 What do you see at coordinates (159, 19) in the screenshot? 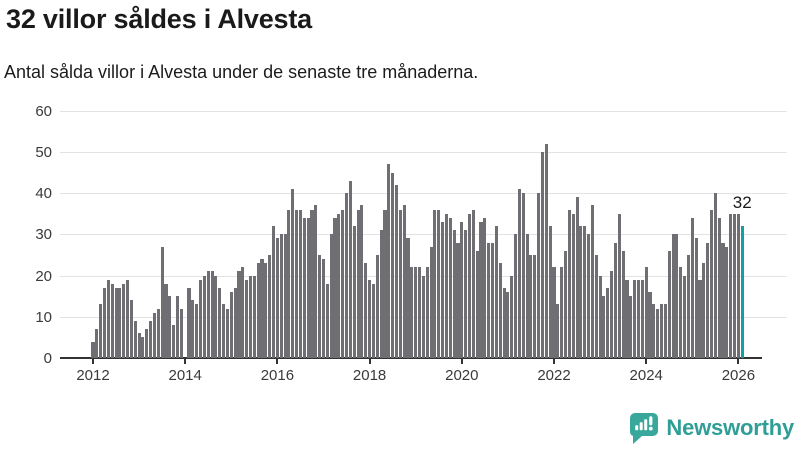
I see `page-title: 32 villor såldes i Alvesta` at bounding box center [159, 19].